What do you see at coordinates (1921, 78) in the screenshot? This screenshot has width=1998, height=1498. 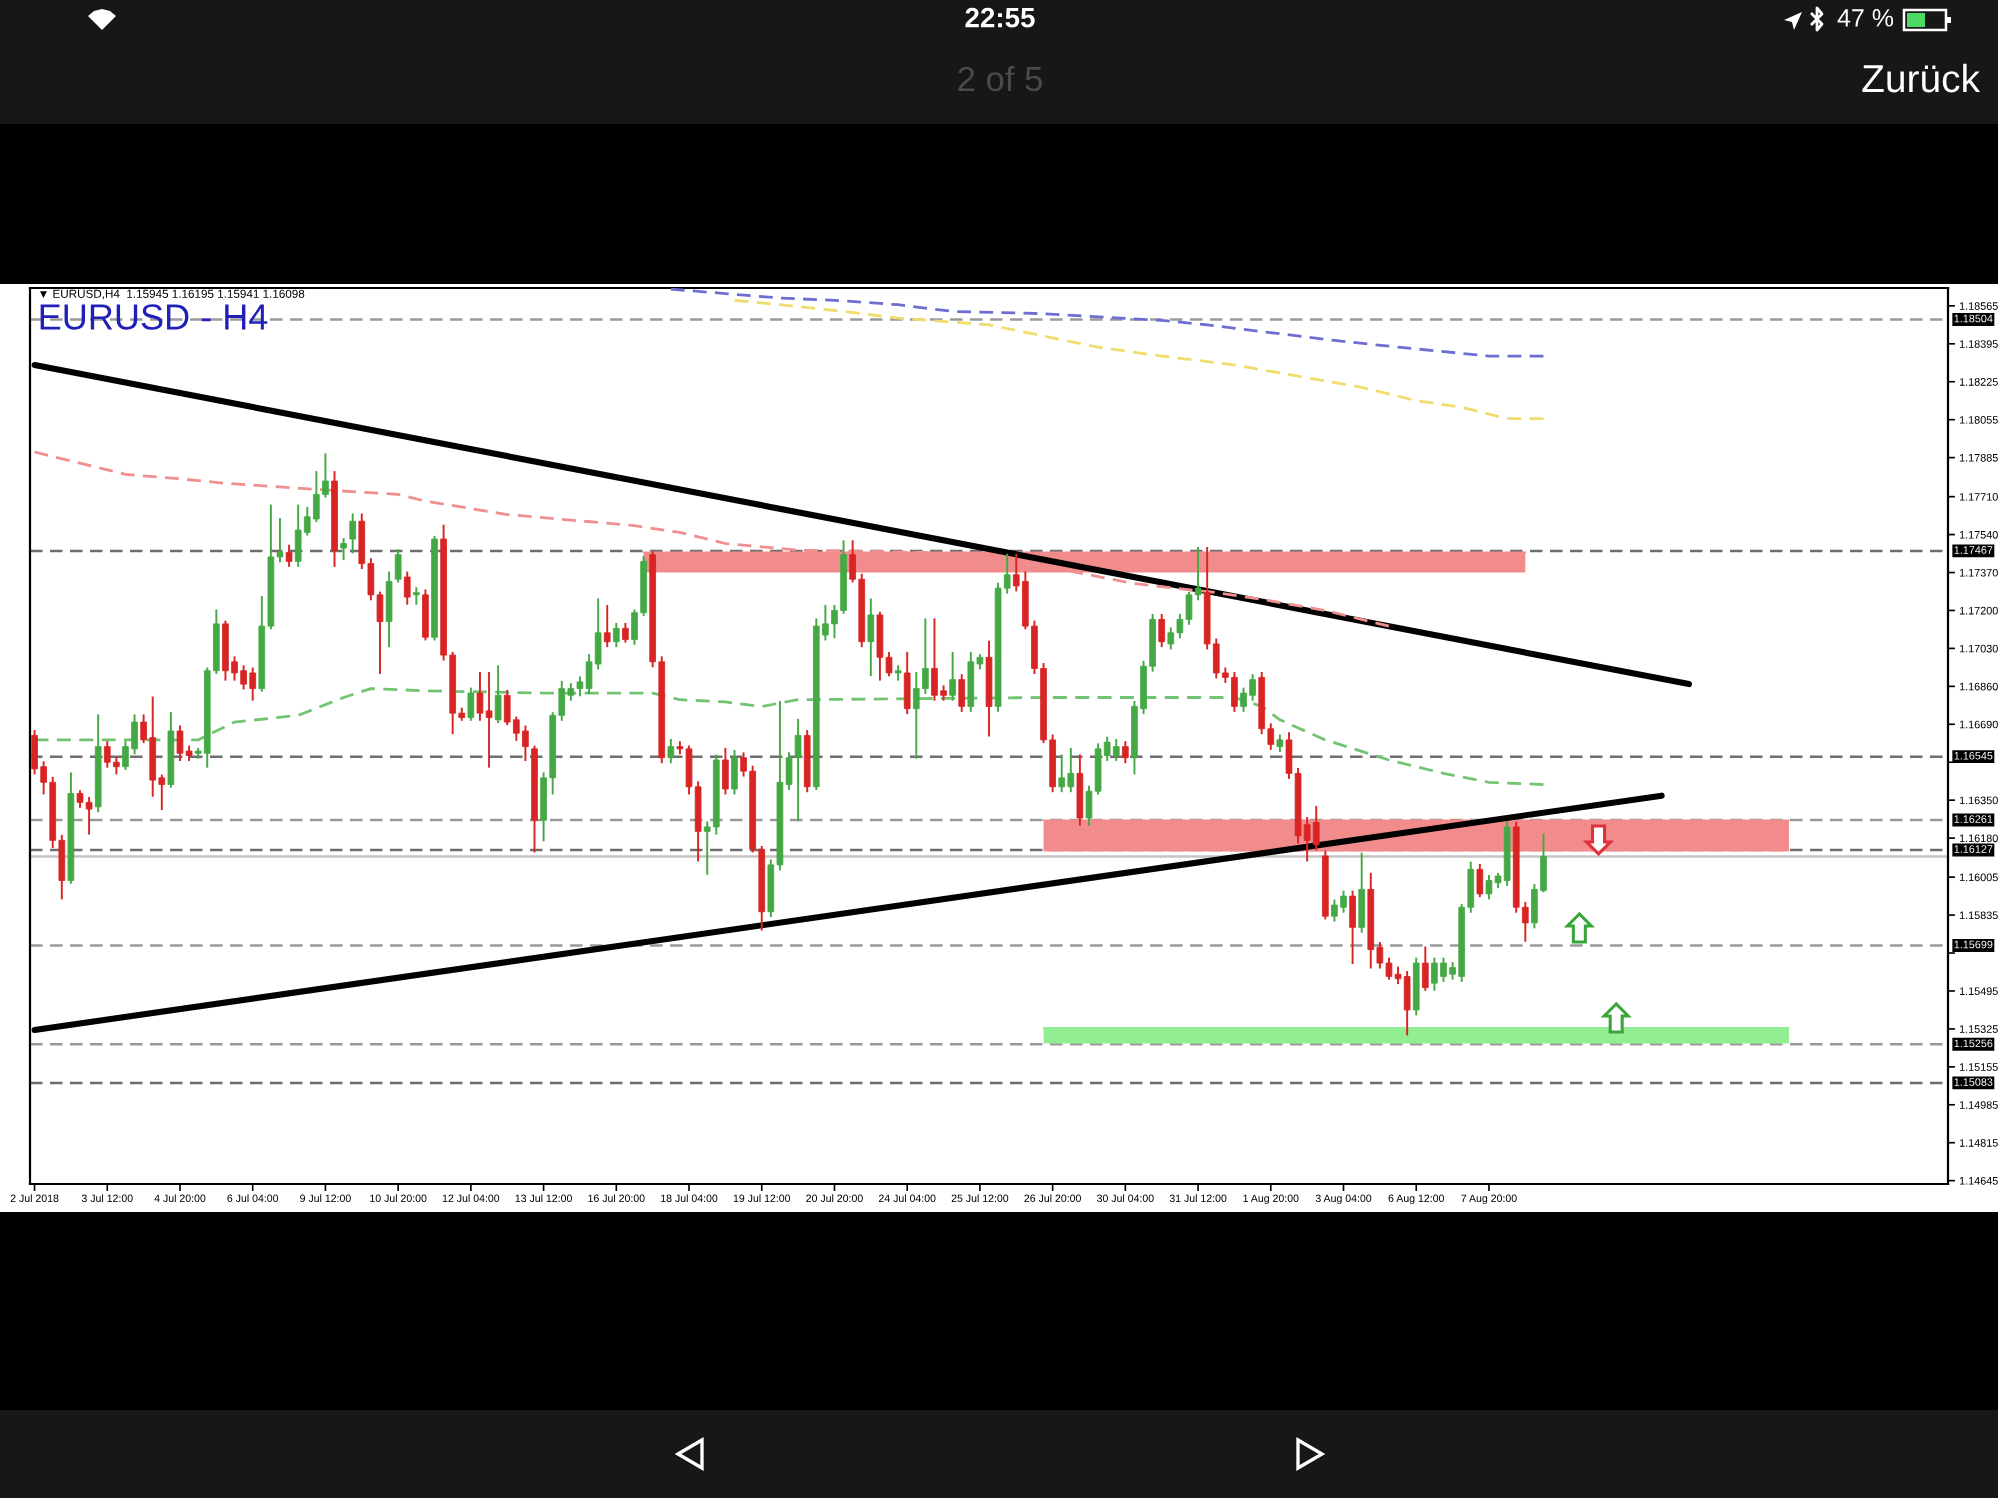 I see `text: Zurück` at bounding box center [1921, 78].